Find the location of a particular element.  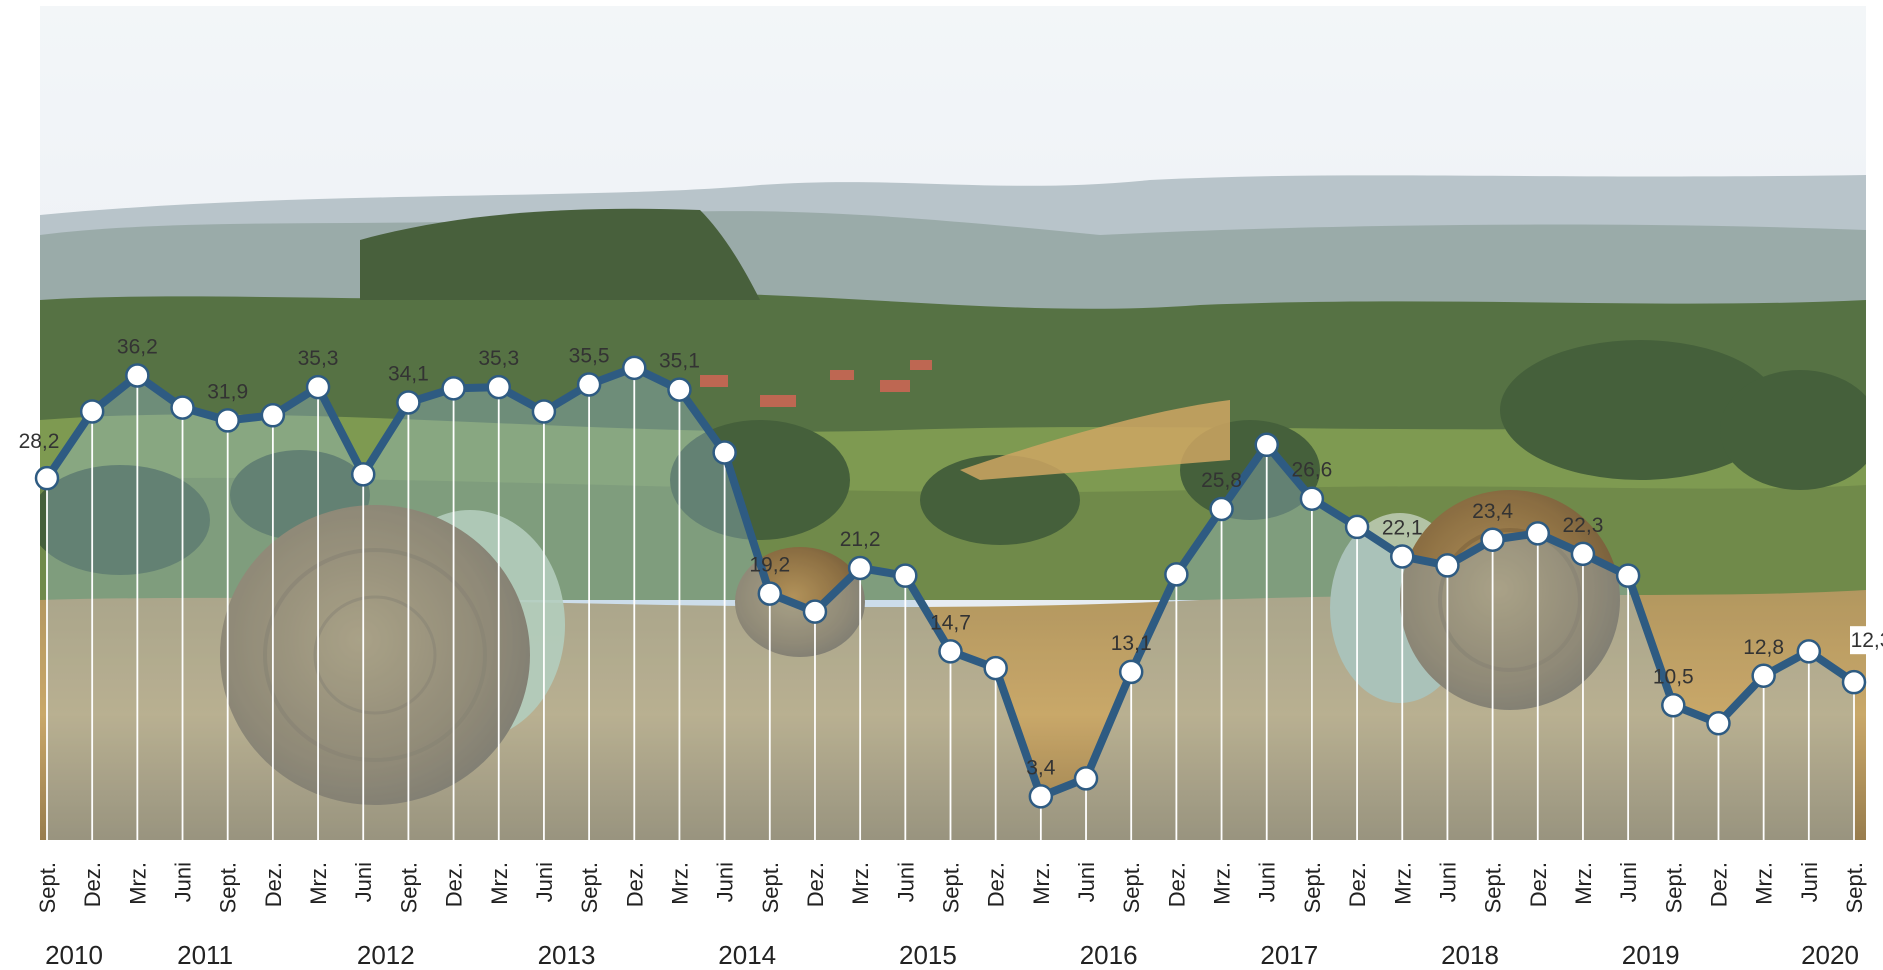

value-label-28: 26,6 is located at coordinates (1311, 470).